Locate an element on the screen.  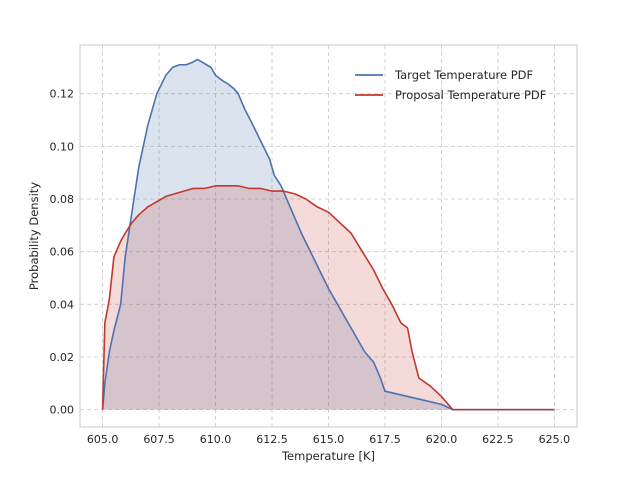
x-tick-label: 615.0 is located at coordinates (329, 439).